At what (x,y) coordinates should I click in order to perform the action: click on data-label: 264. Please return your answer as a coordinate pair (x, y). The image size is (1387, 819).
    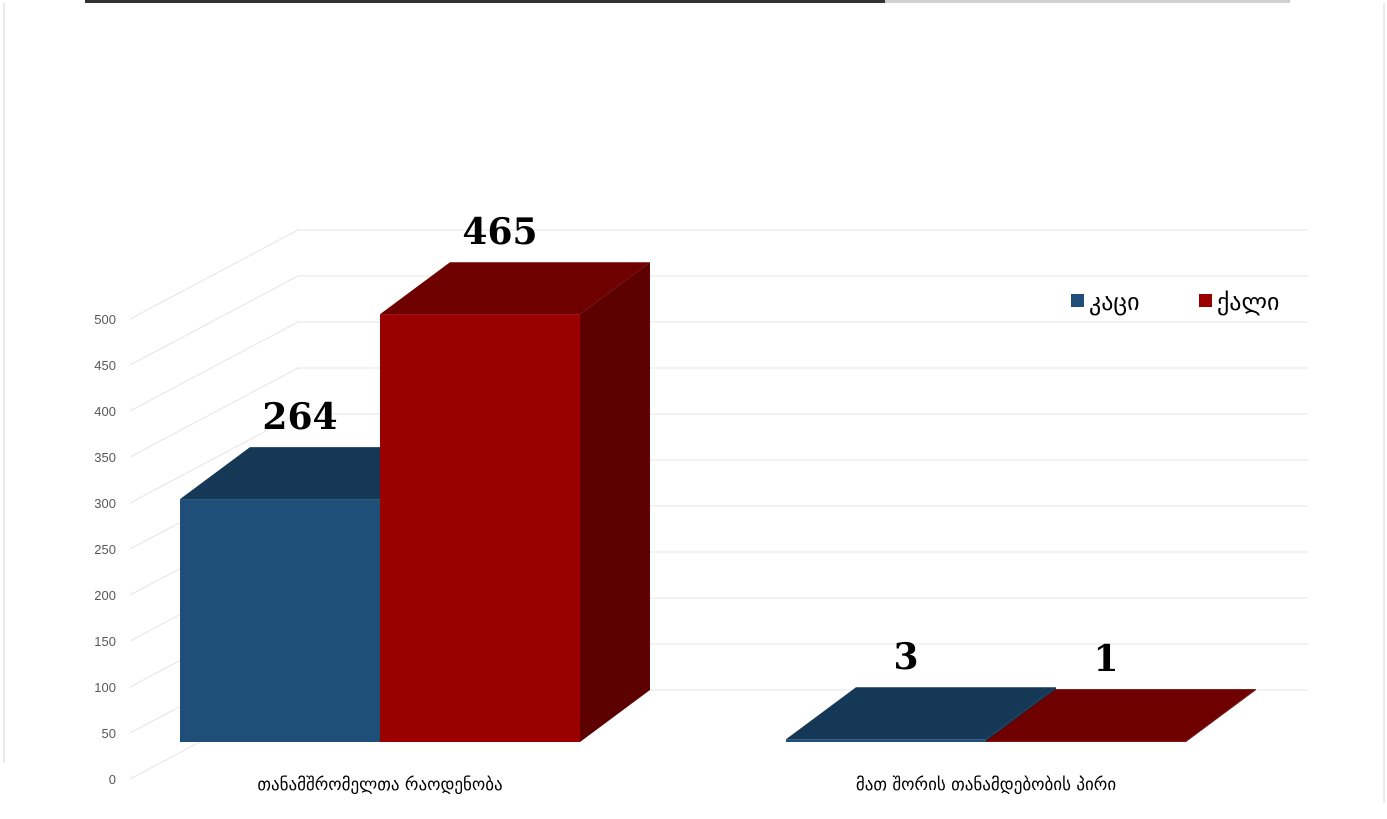
    Looking at the image, I should click on (299, 417).